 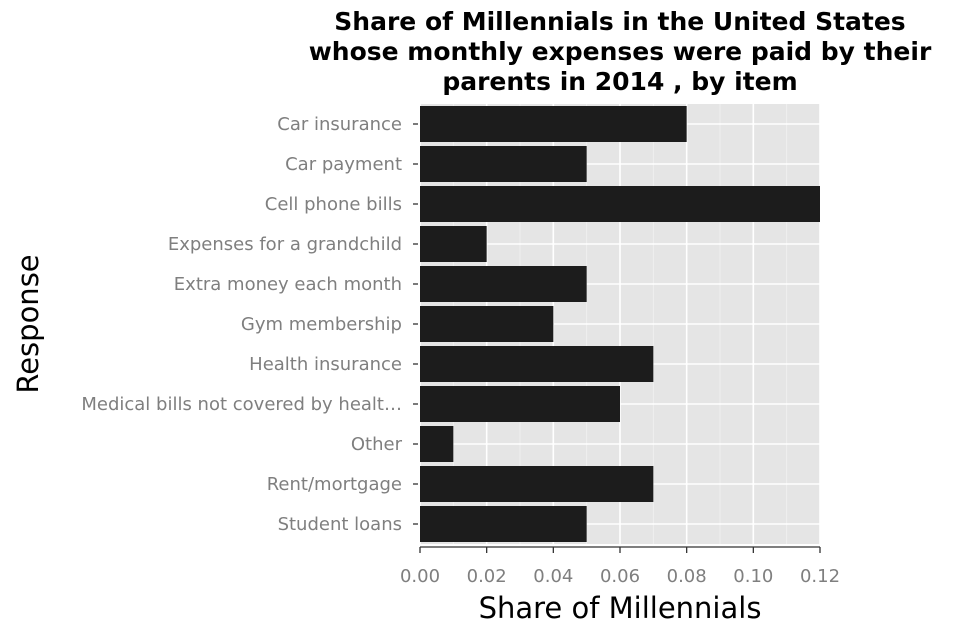 What do you see at coordinates (334, 484) in the screenshot?
I see `y-tick-label: Rent/mortgage` at bounding box center [334, 484].